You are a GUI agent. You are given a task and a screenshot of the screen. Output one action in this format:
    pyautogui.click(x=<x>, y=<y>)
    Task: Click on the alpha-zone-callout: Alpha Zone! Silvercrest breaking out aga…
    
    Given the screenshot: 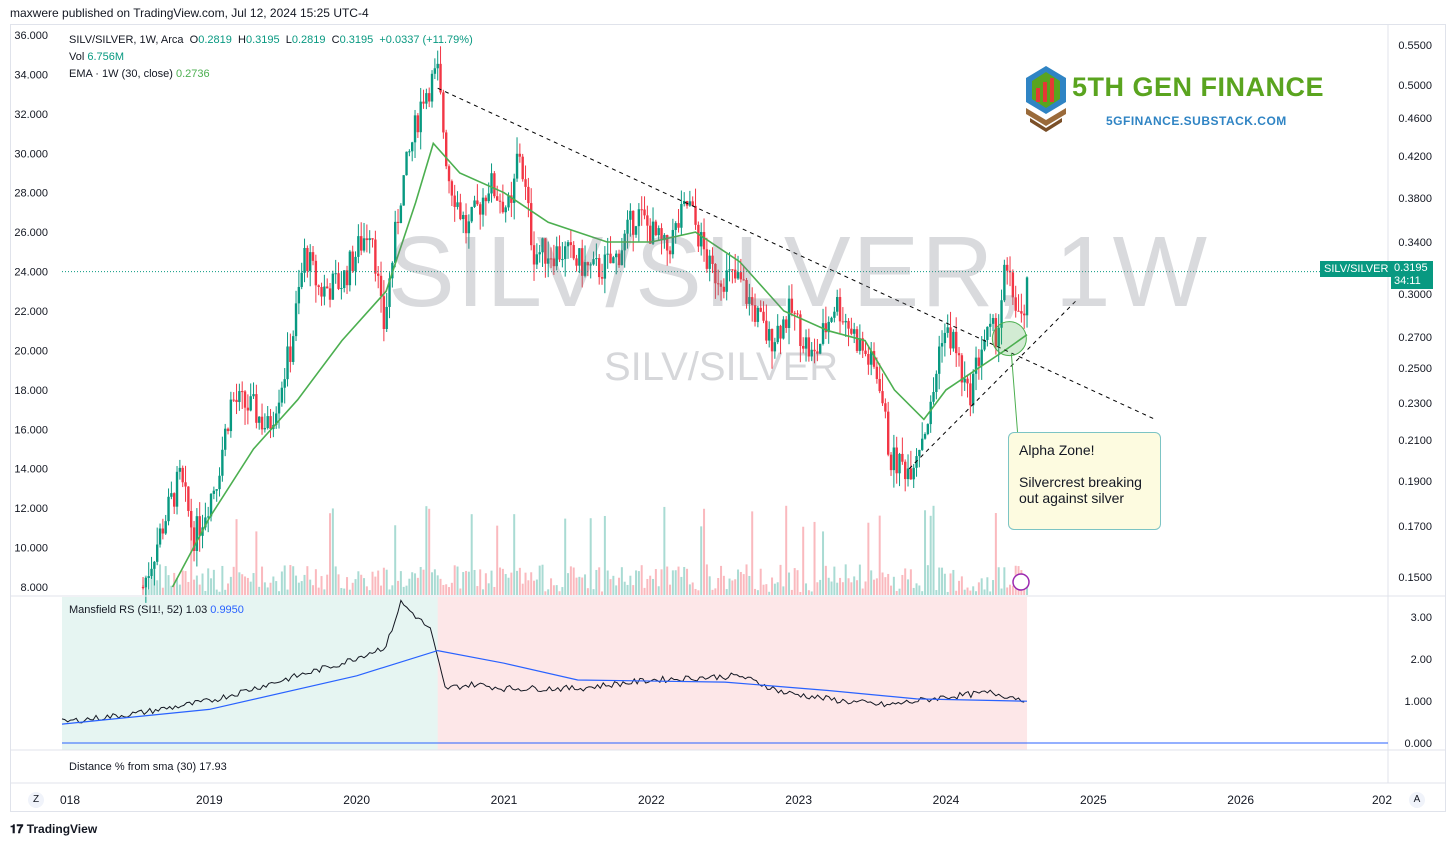 What is the action you would take?
    pyautogui.click(x=1084, y=481)
    